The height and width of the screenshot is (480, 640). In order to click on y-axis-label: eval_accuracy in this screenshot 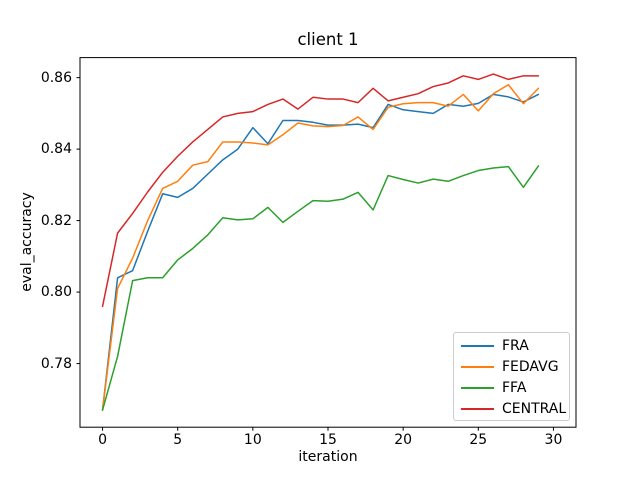, I will do `click(27, 242)`.